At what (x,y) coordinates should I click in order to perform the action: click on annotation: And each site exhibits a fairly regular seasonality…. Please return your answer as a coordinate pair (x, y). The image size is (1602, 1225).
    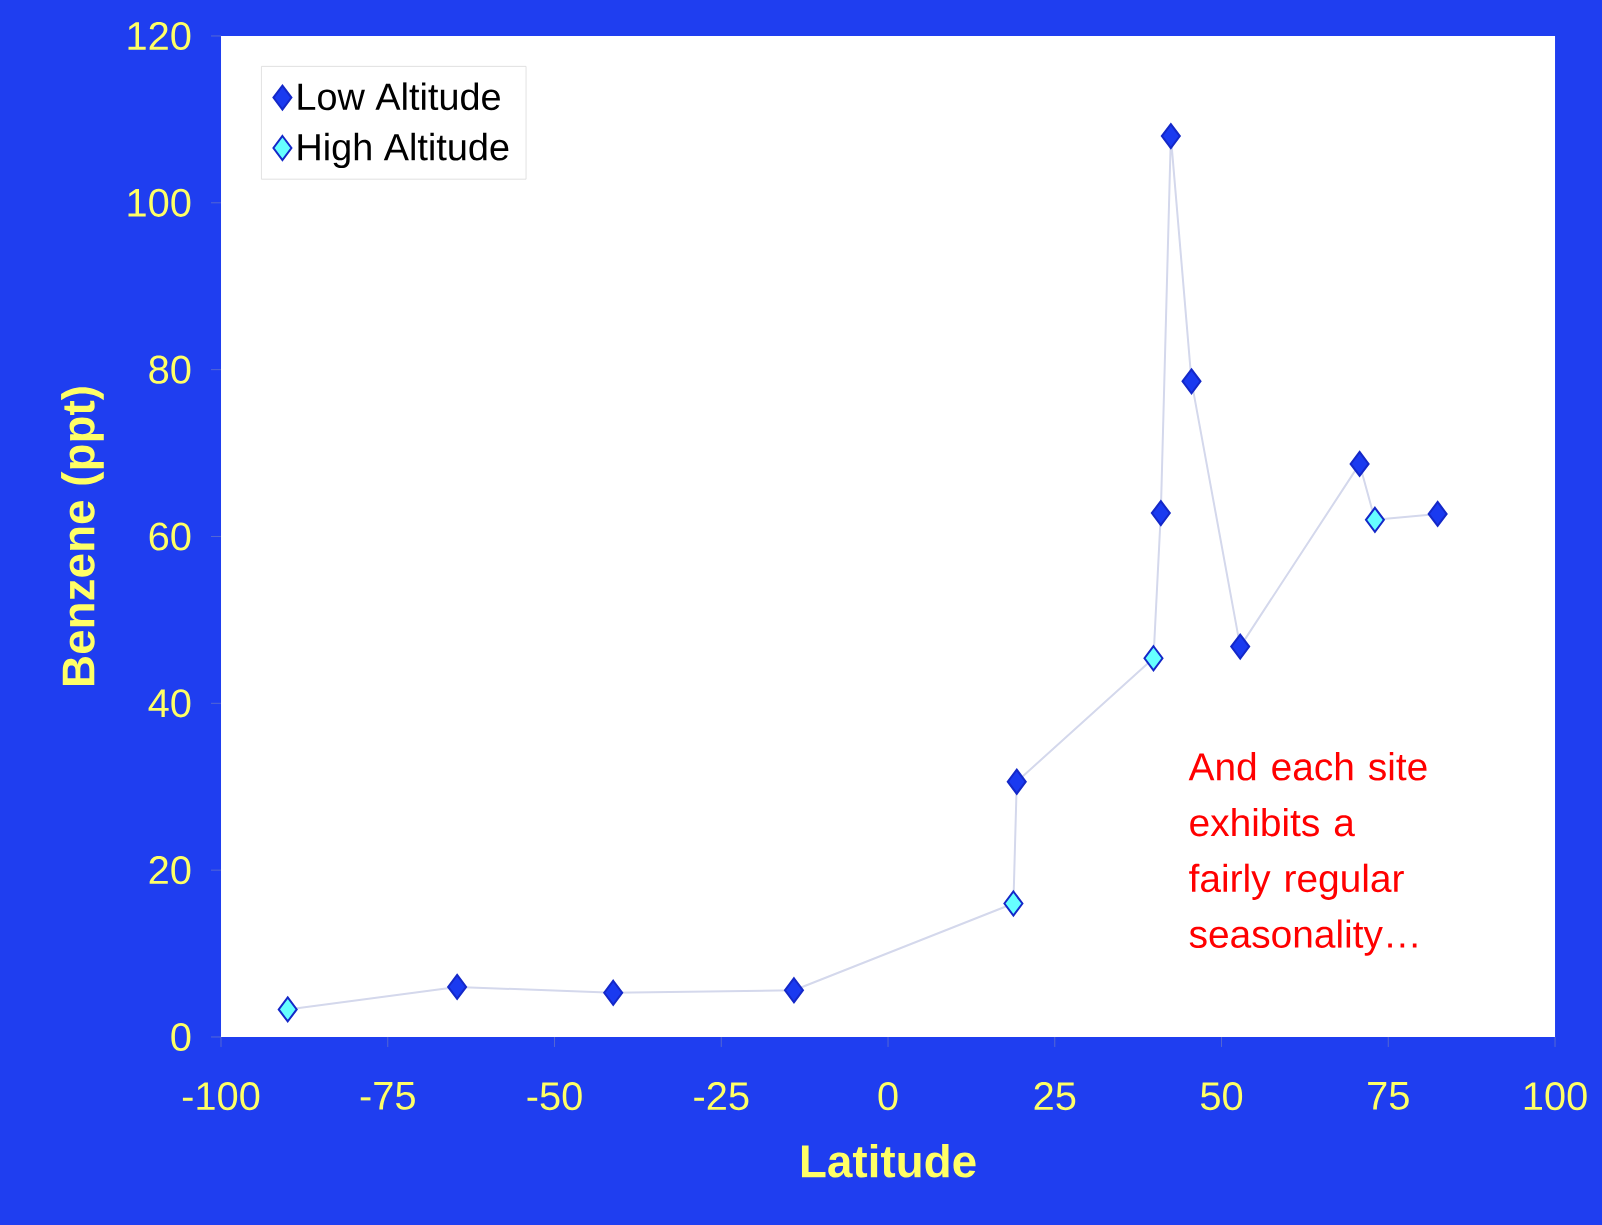
    Looking at the image, I should click on (1307, 854).